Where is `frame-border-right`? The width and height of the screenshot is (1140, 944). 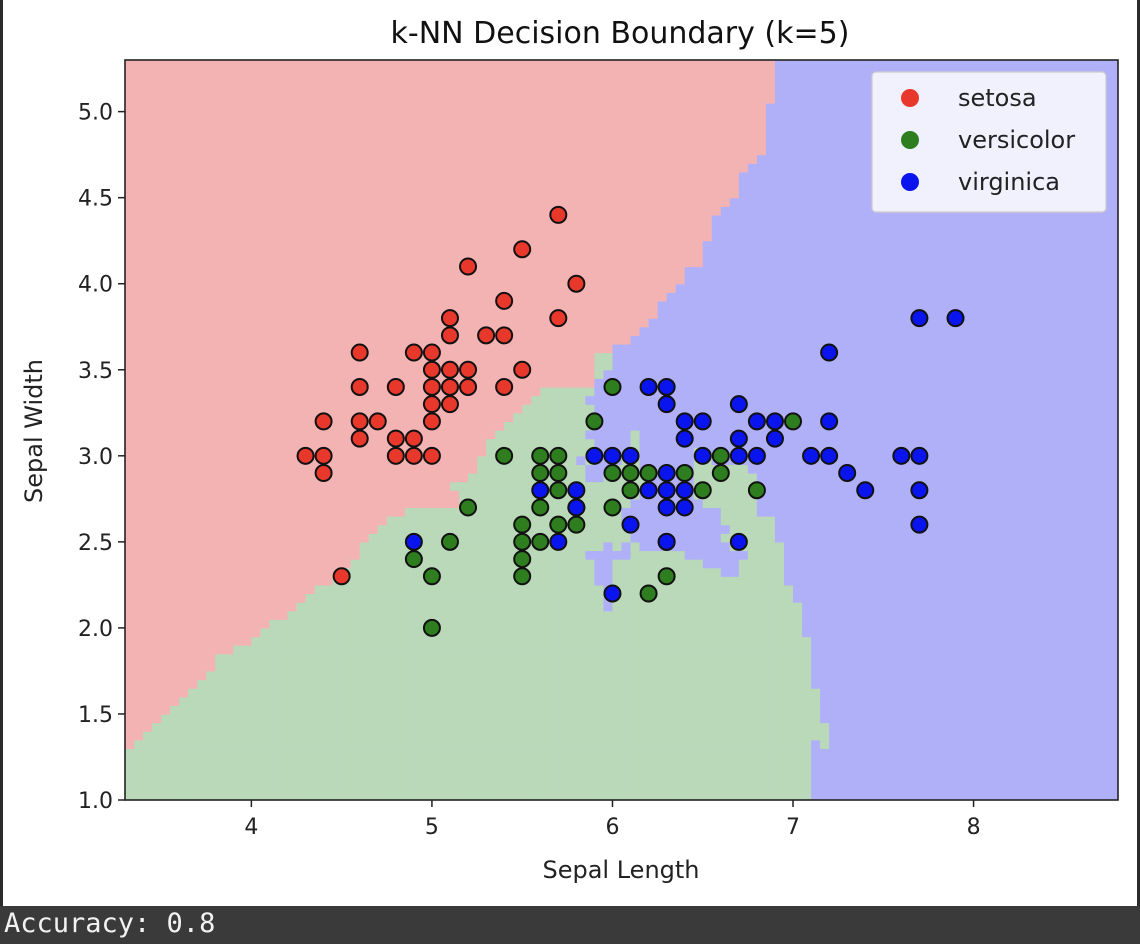 frame-border-right is located at coordinates (1138, 453).